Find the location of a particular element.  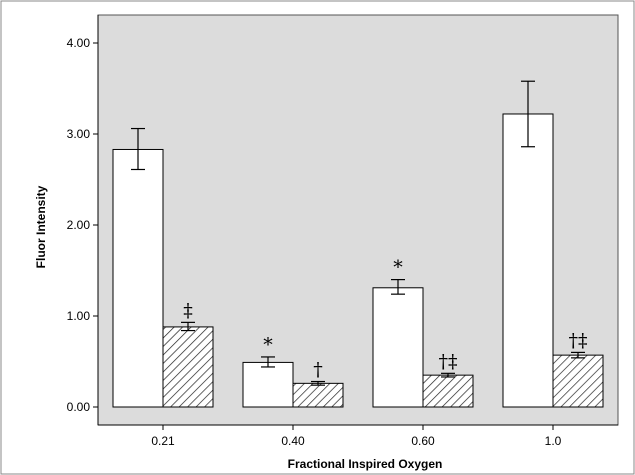

x-tick-label: 1.0 is located at coordinates (553, 441).